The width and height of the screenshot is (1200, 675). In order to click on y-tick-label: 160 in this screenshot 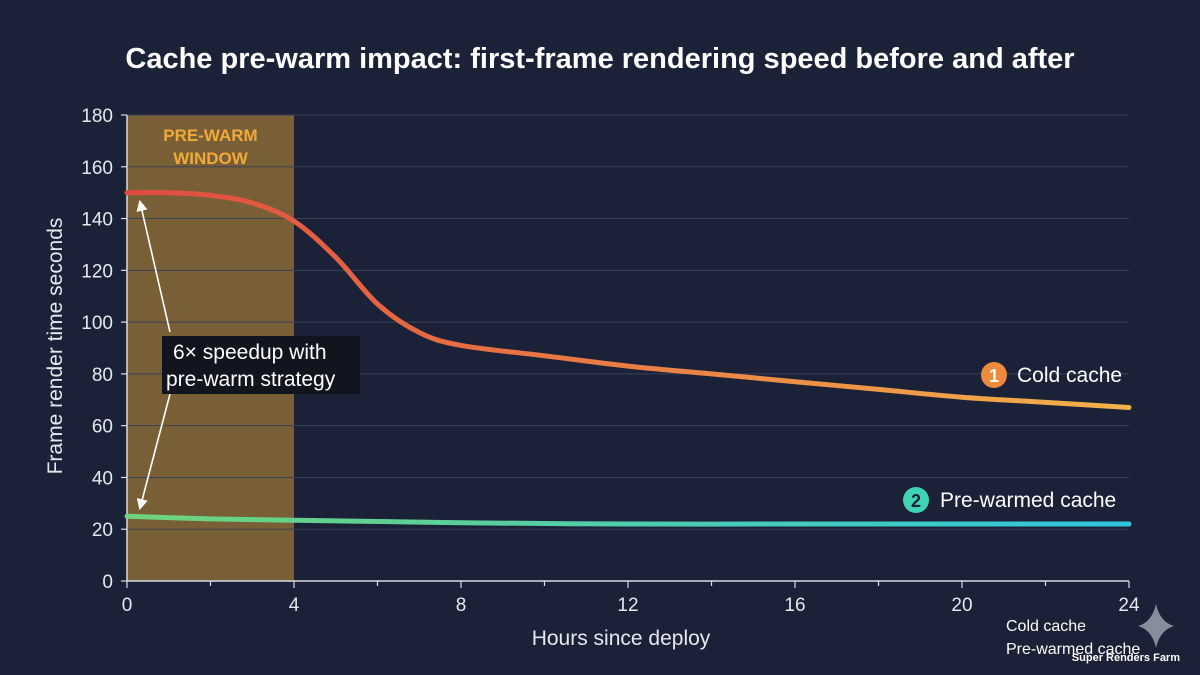, I will do `click(97, 168)`.